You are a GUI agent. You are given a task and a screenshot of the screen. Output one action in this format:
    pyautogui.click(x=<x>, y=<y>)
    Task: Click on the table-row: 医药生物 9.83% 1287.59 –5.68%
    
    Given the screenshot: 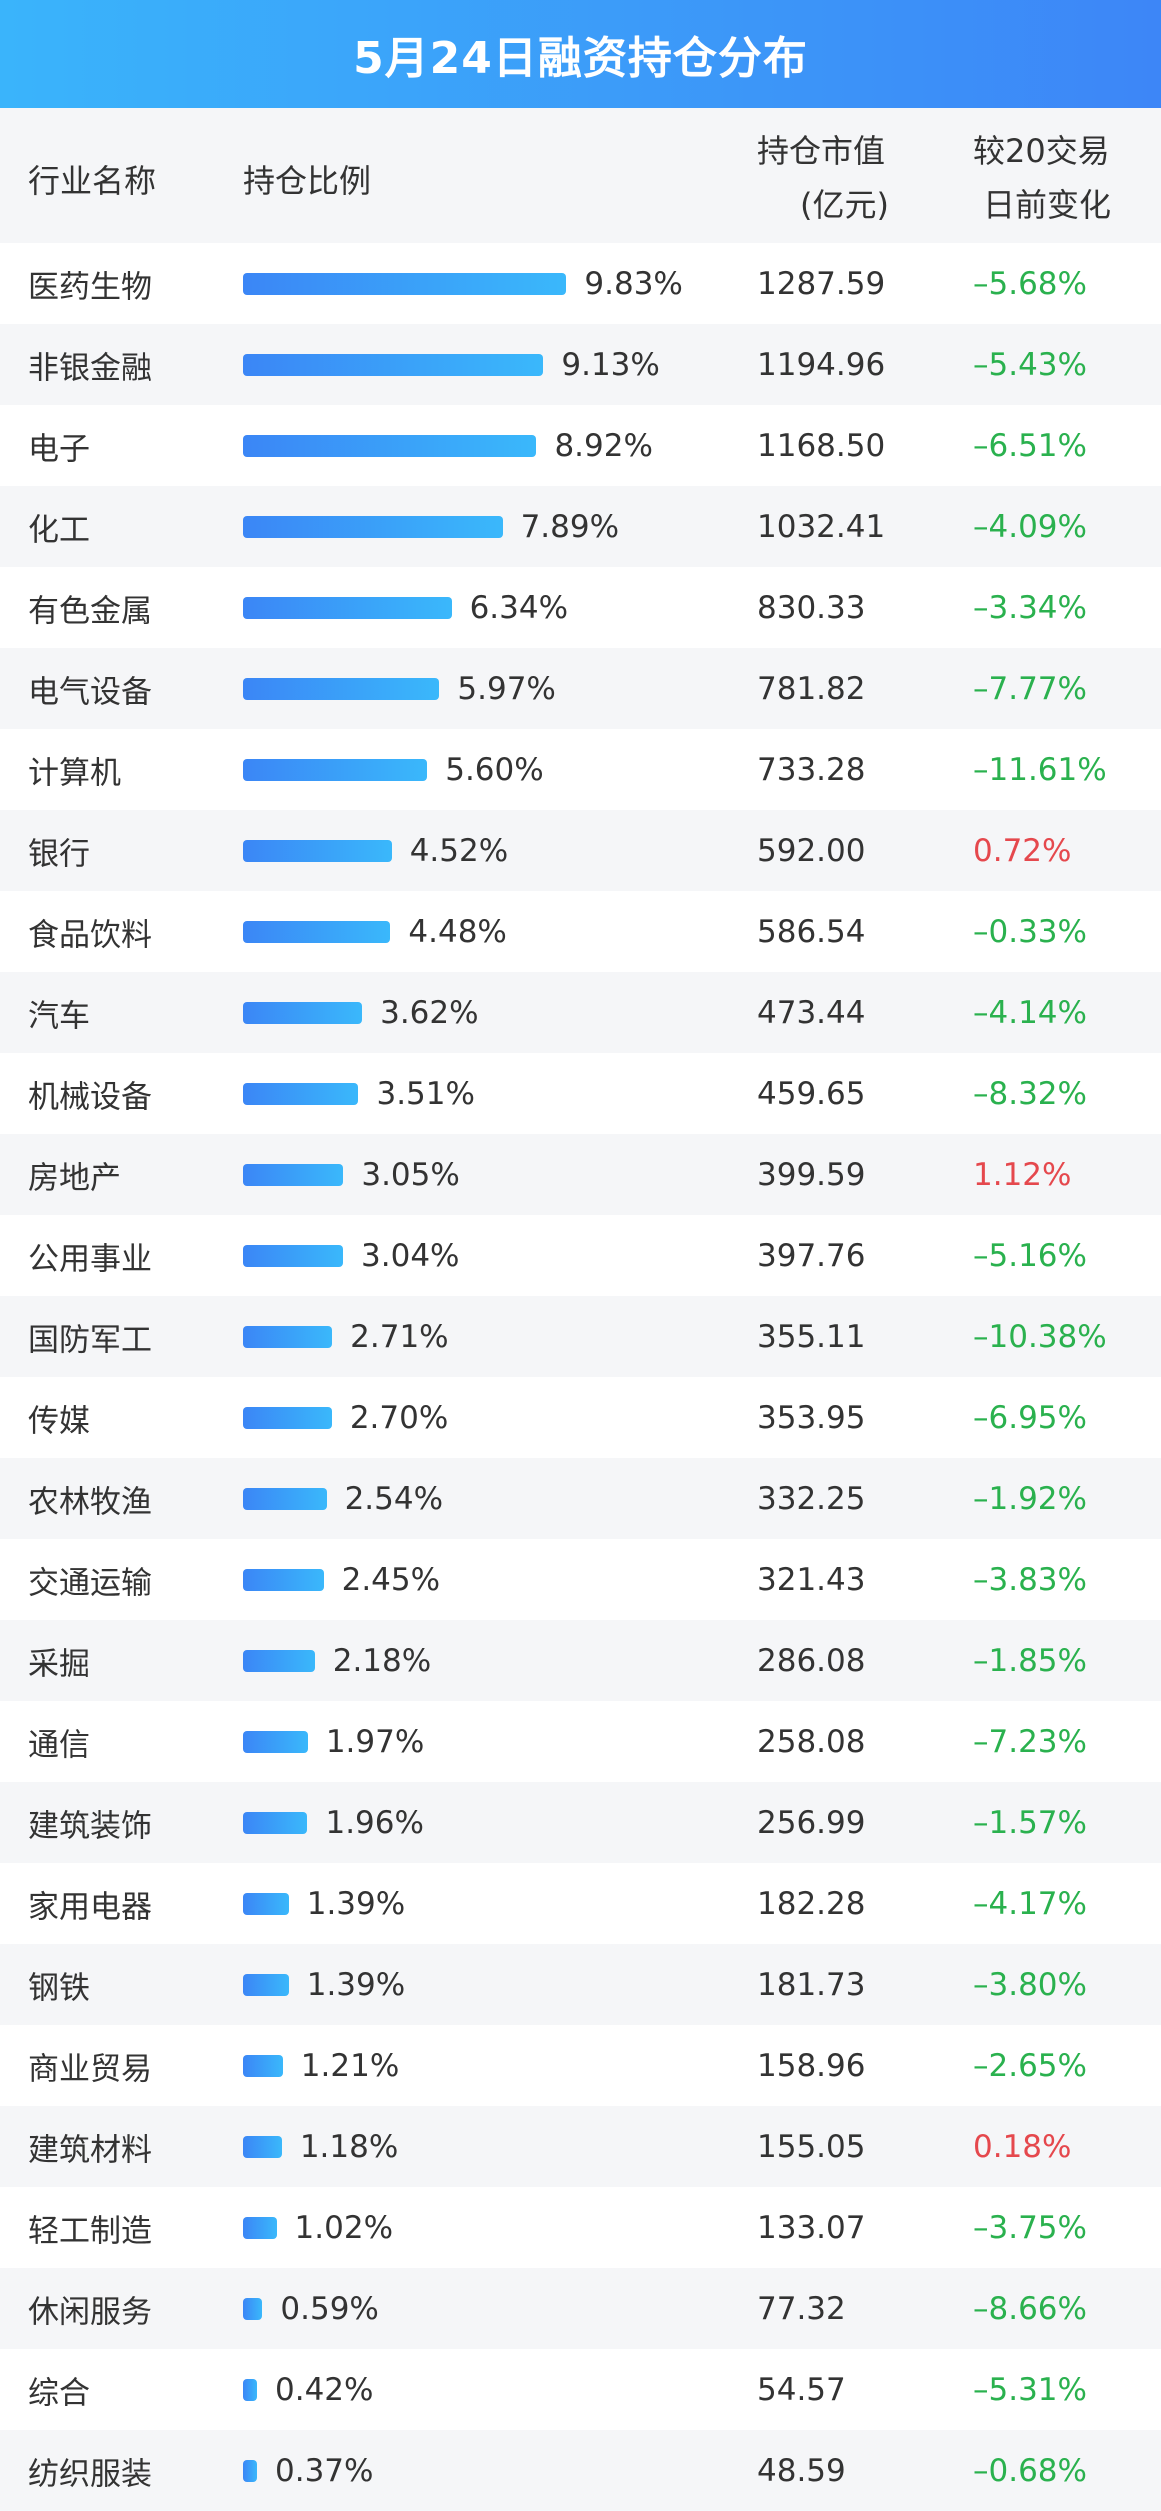 What is the action you would take?
    pyautogui.click(x=580, y=283)
    